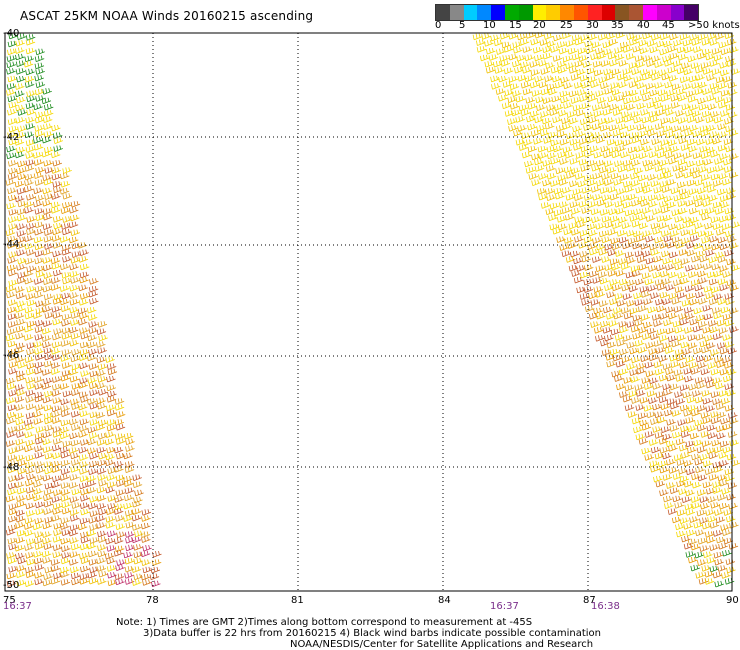 The image size is (740, 650). I want to click on legend-label: 40, so click(643, 25).